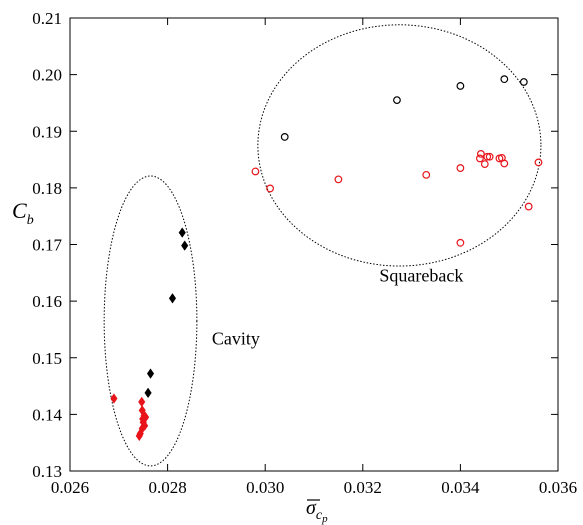 Image resolution: width=583 pixels, height=525 pixels. Describe the element at coordinates (47, 245) in the screenshot. I see `y-tick-label: 0.17` at that location.